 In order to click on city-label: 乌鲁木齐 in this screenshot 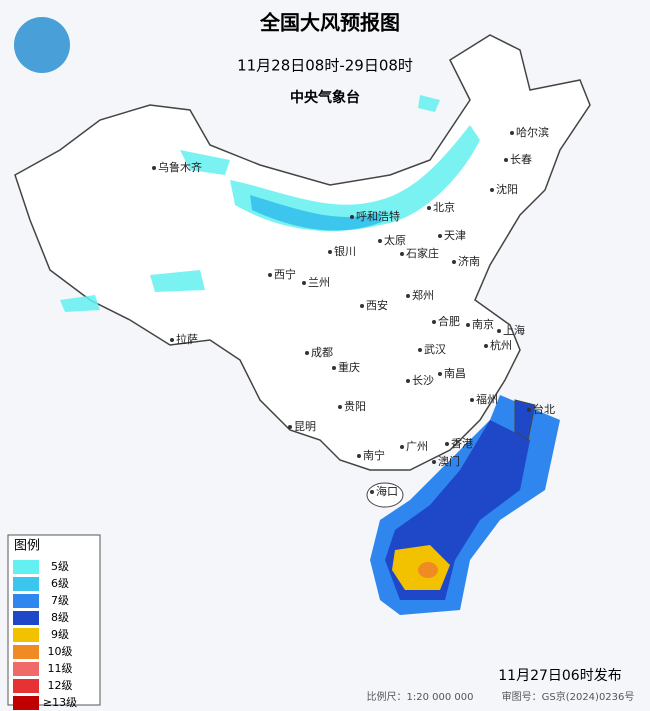, I will do `click(180, 167)`.